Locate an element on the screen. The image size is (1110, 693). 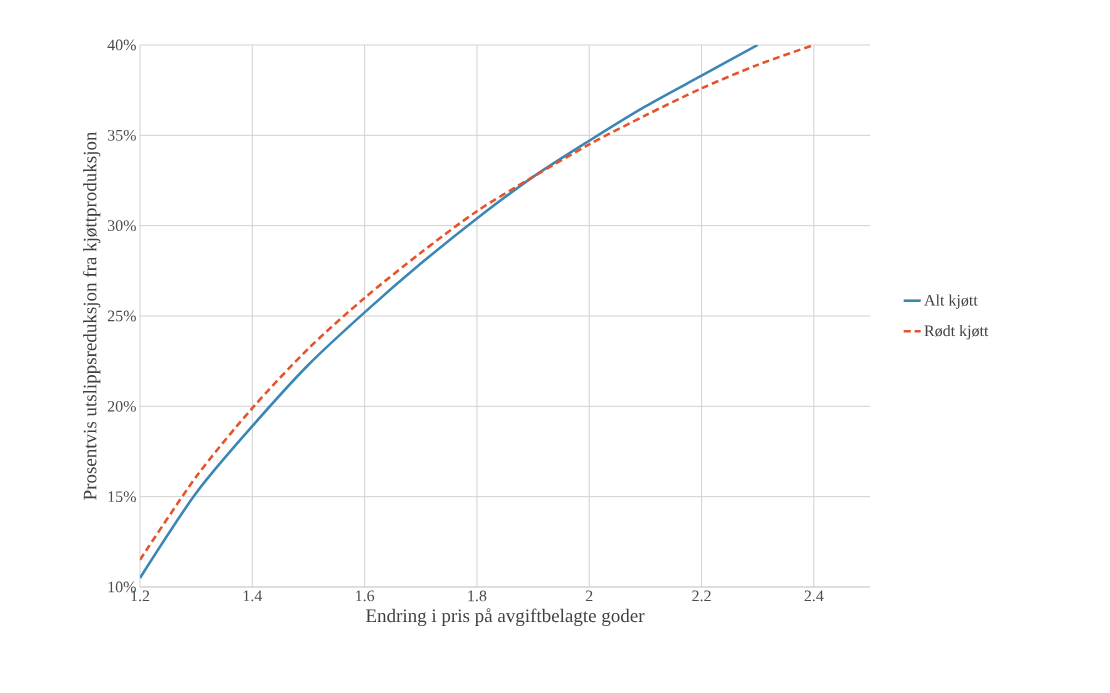
x-tick-label: 1.6 is located at coordinates (365, 596).